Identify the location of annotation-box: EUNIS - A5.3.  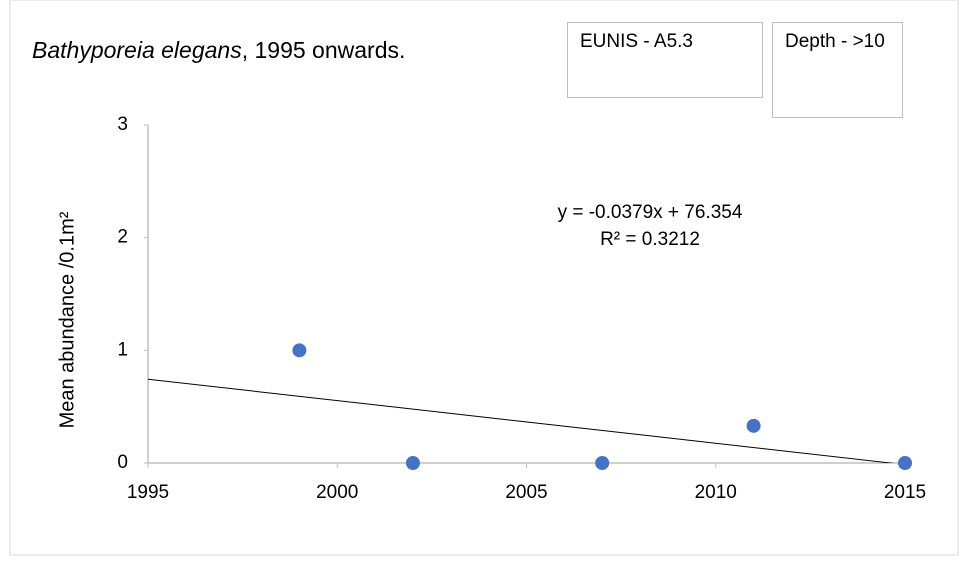
(665, 60).